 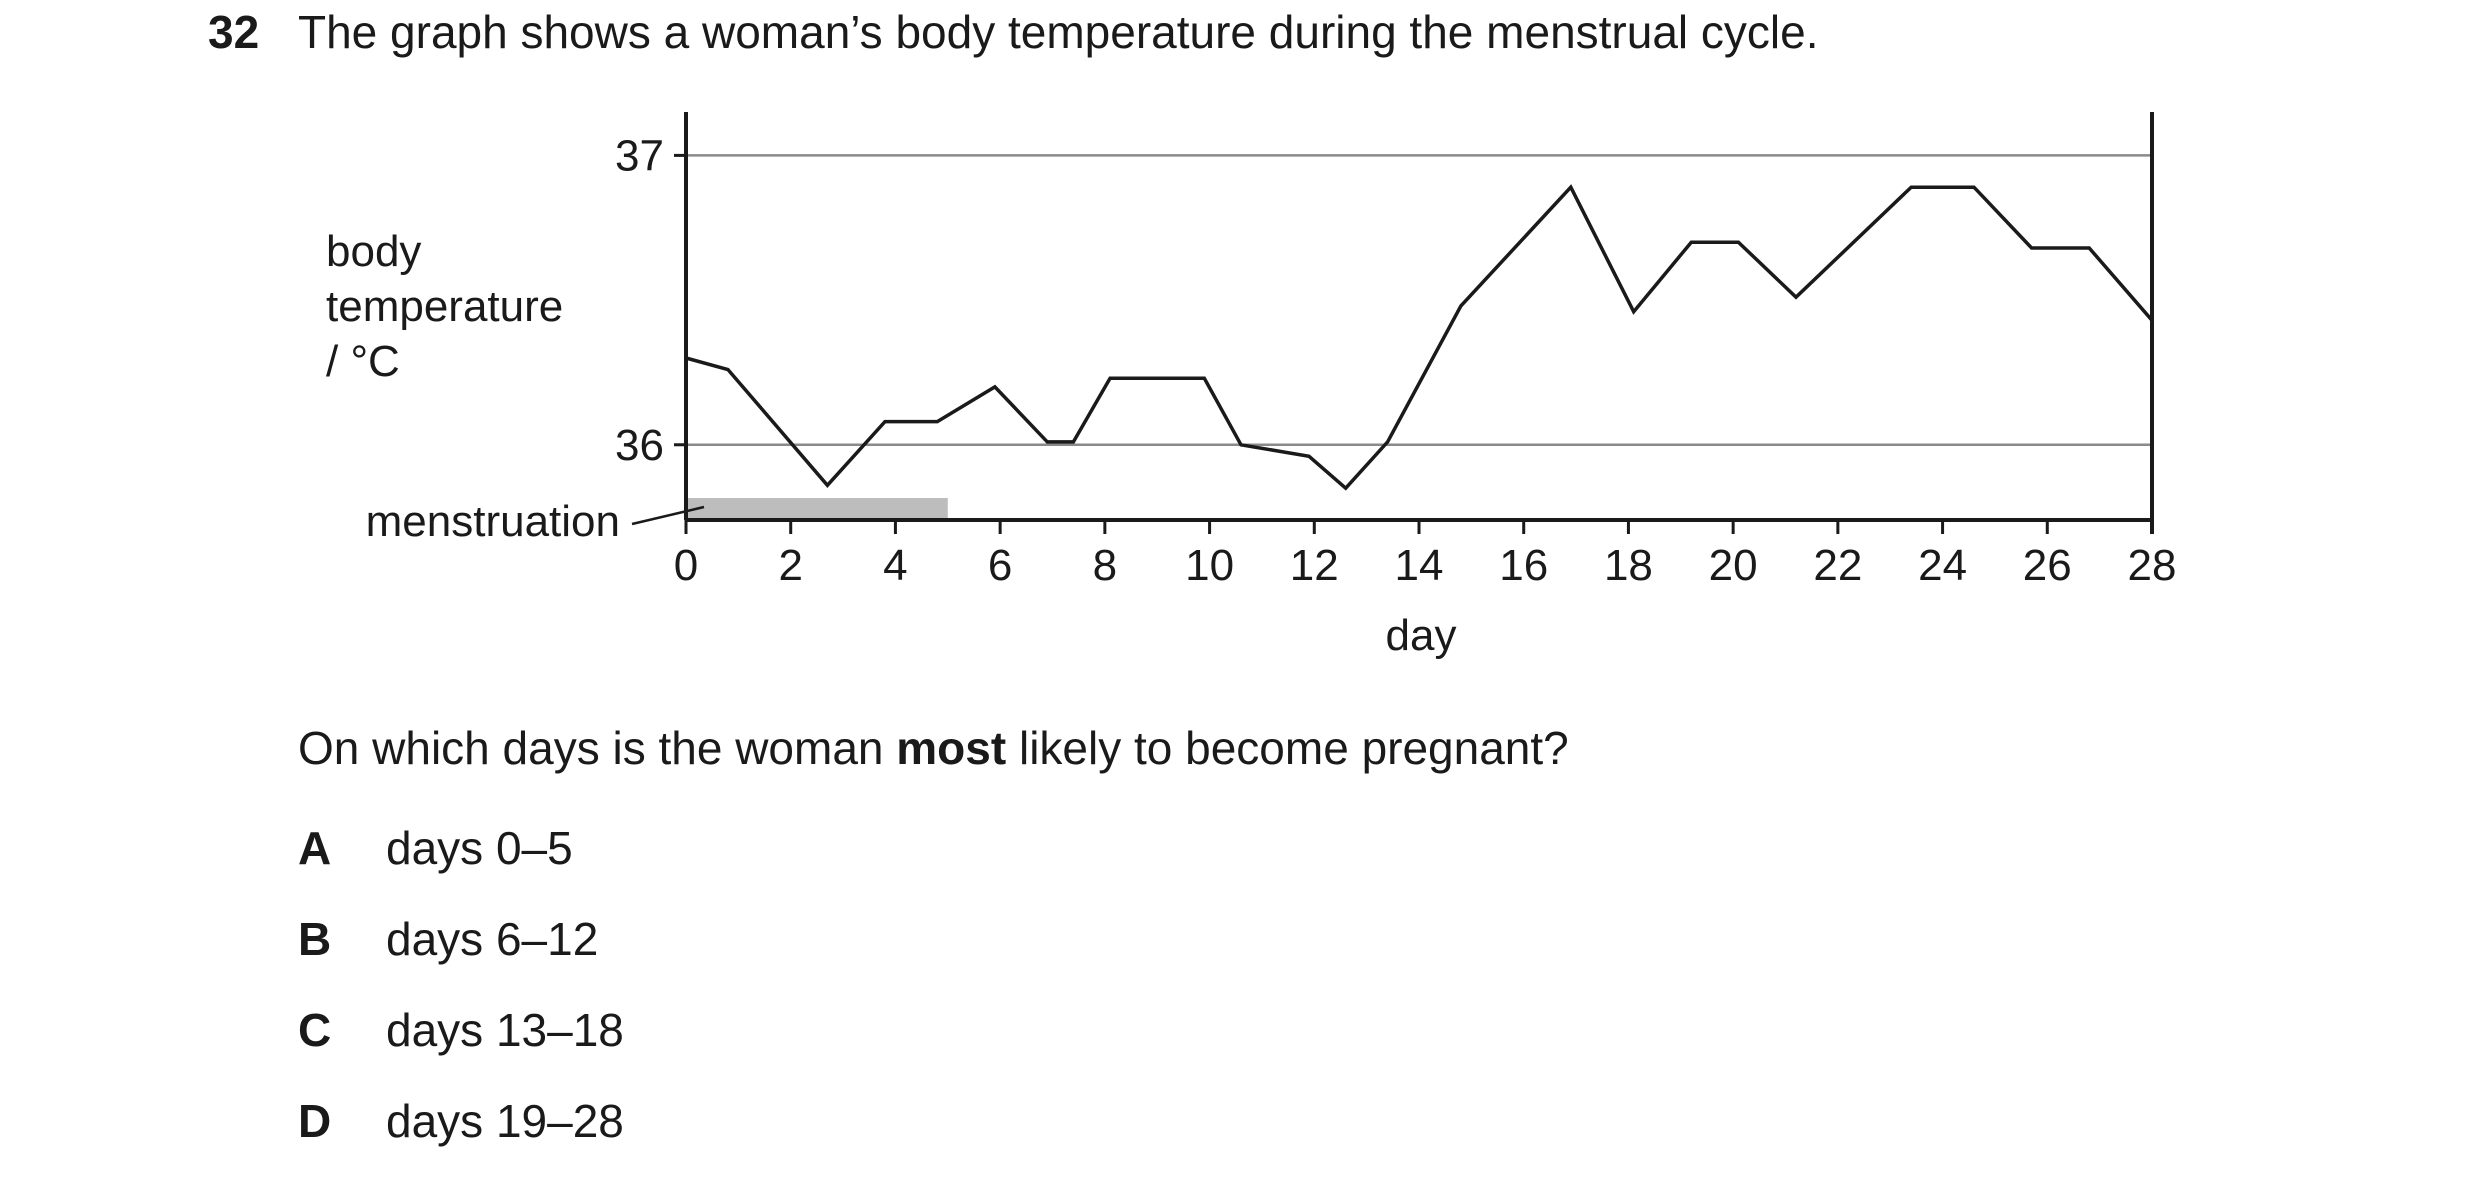 What do you see at coordinates (790, 565) in the screenshot?
I see `x-tick-label-2: 2` at bounding box center [790, 565].